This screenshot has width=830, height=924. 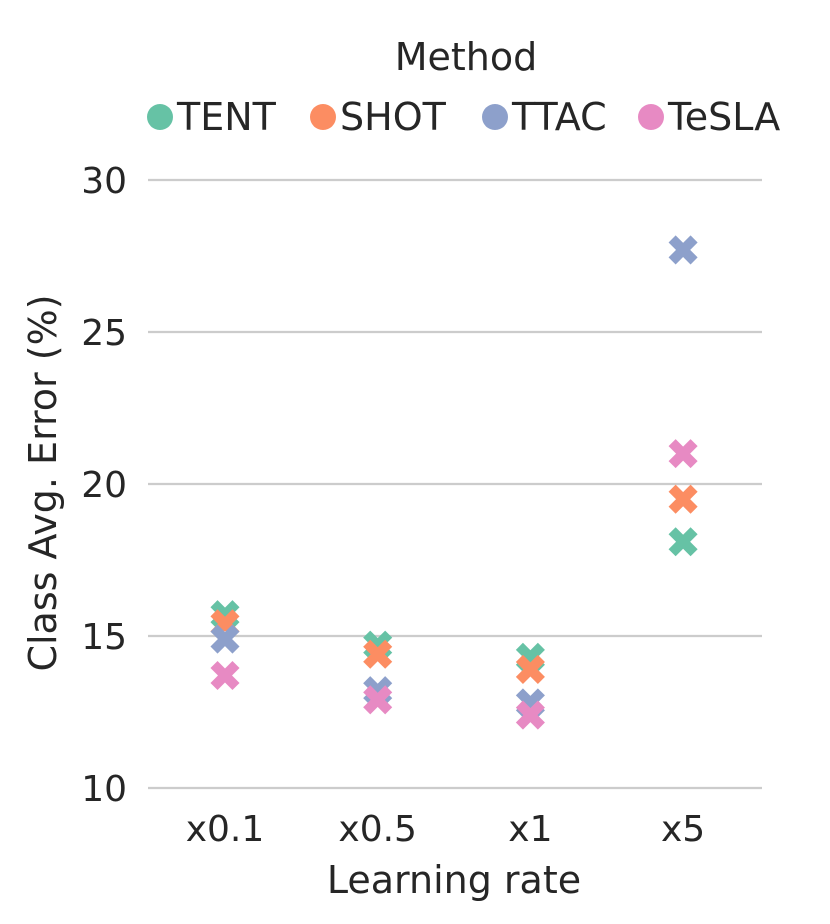 I want to click on legend-item-ttac: TTAC, so click(x=544, y=117).